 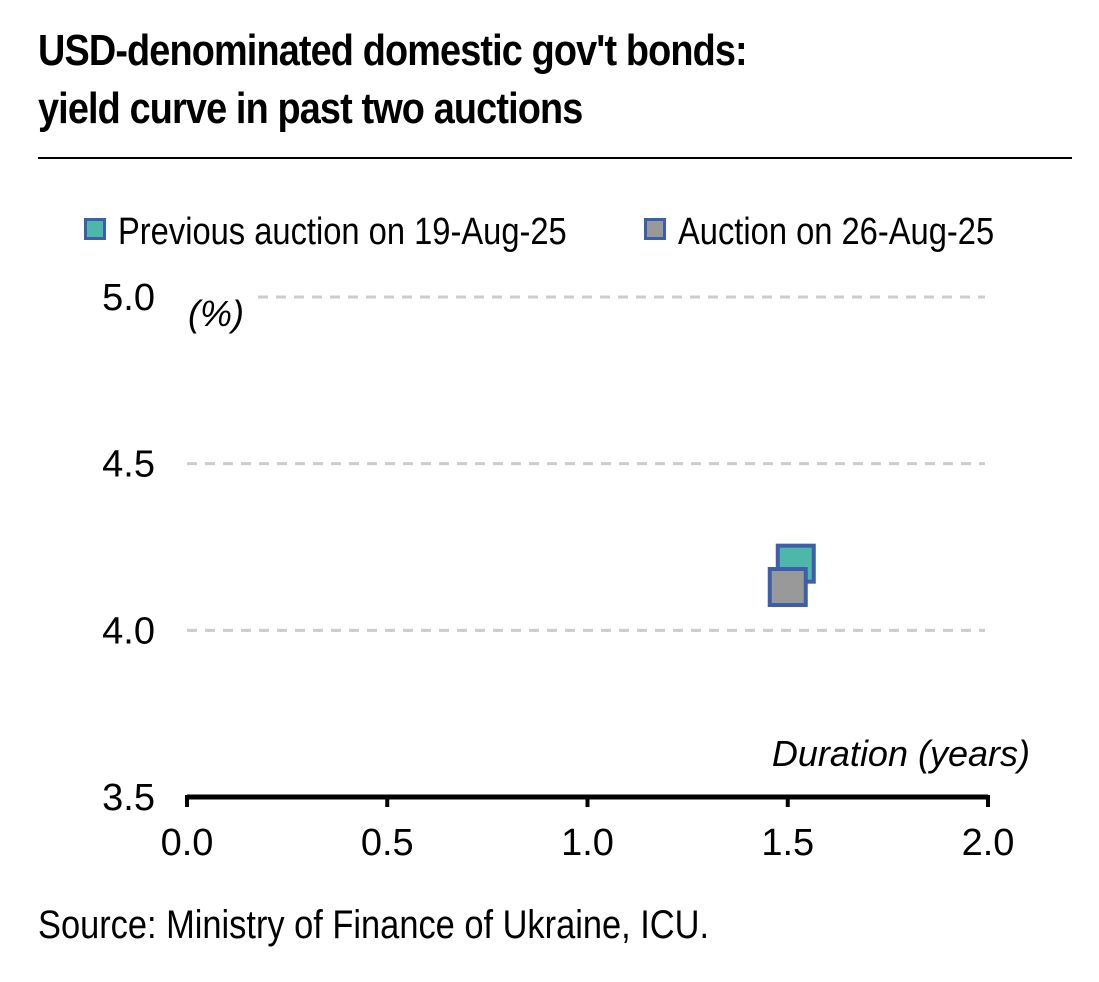 I want to click on legend-label-previous-auction: Previous auction on 19-Aug-25, so click(x=342, y=232).